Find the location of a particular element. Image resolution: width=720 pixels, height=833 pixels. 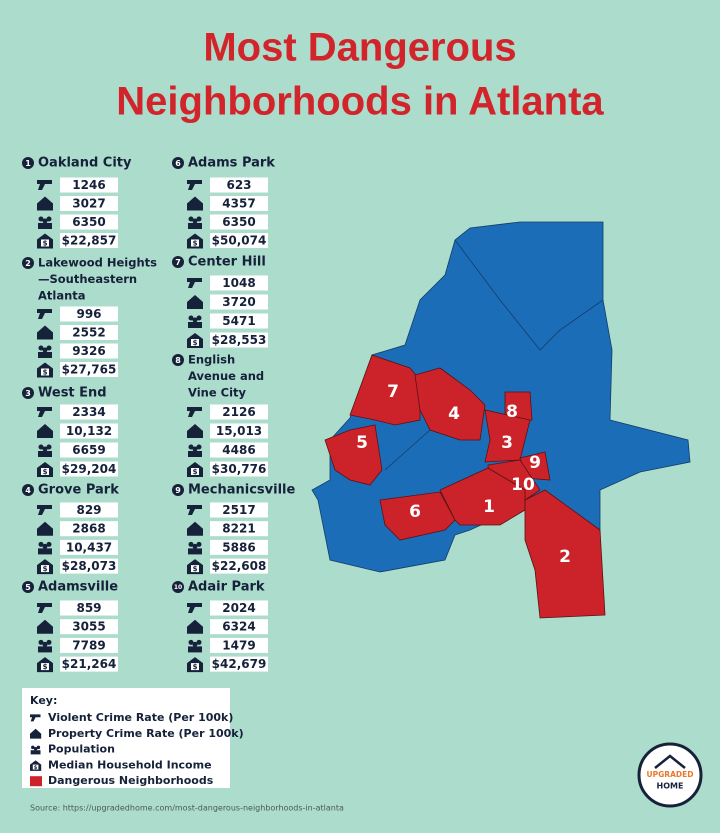

value: 10,437 is located at coordinates (89, 547).